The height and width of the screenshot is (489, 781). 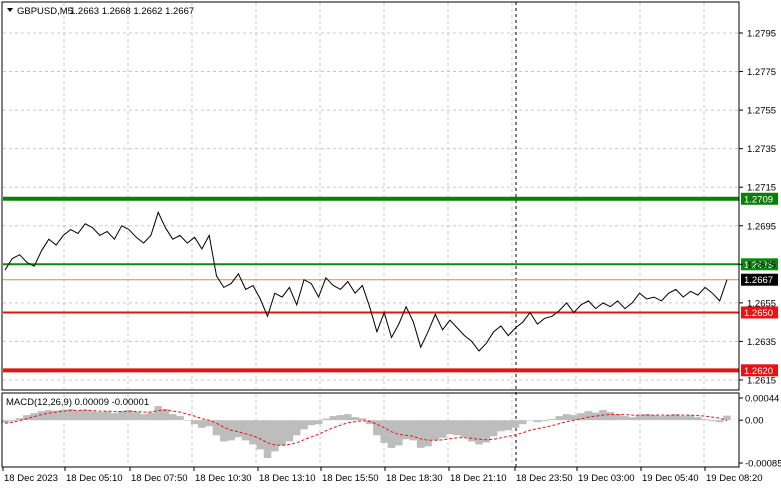 I want to click on macd-tick-label: 0.00044, so click(x=762, y=399).